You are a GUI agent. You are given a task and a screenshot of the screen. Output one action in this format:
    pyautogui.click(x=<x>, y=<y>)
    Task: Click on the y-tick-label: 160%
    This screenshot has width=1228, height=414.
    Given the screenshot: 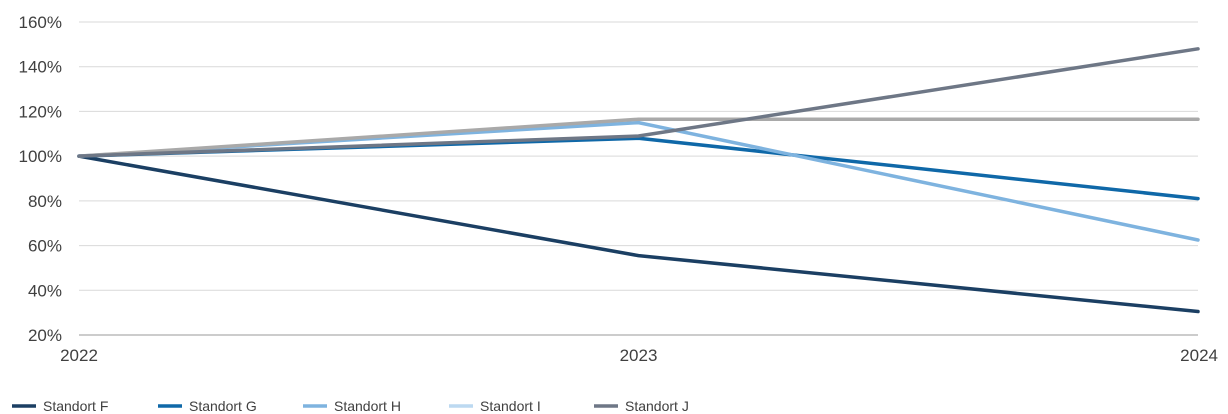 What is the action you would take?
    pyautogui.click(x=40, y=22)
    